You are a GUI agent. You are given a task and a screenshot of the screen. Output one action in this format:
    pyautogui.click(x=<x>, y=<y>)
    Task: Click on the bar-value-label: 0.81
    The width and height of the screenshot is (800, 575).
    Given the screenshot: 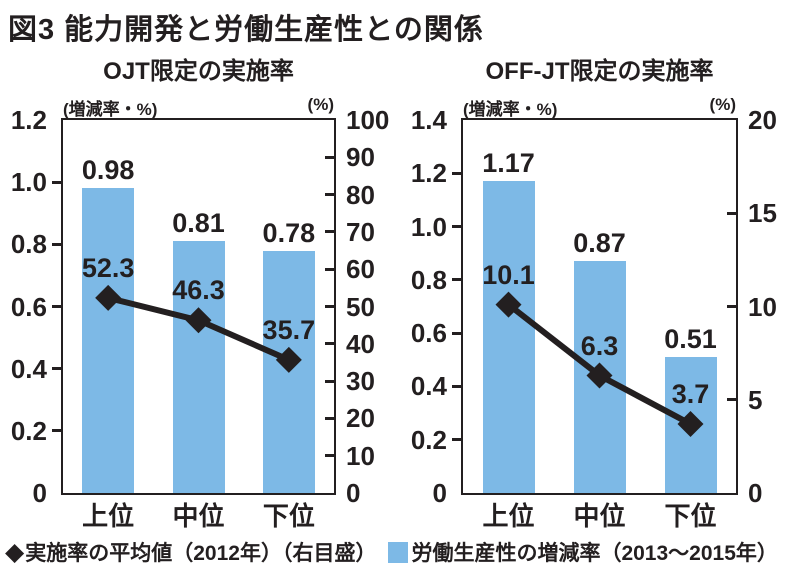 What is the action you would take?
    pyautogui.click(x=198, y=223)
    